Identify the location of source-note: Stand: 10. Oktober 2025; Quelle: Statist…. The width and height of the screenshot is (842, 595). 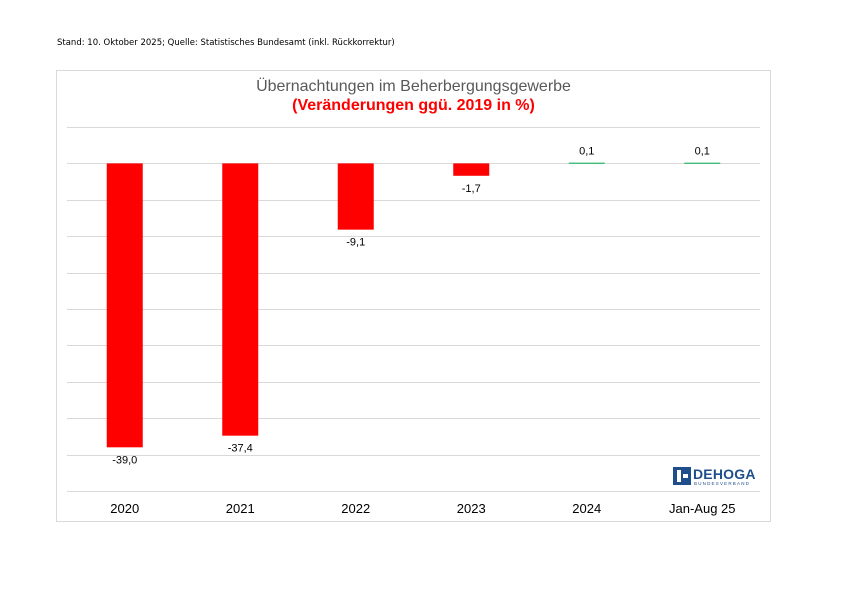
(226, 43).